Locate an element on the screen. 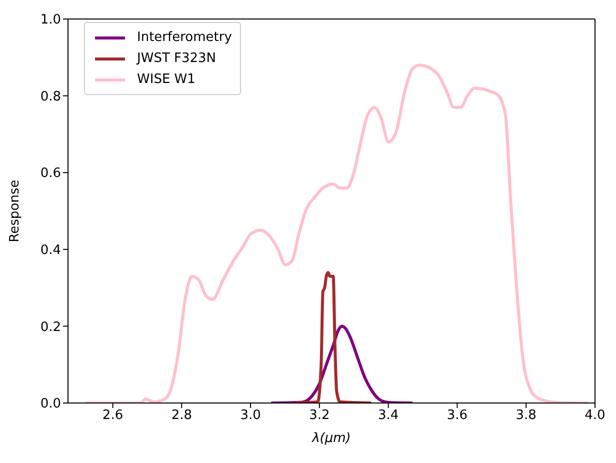 The width and height of the screenshot is (616, 463). x-tick-label: 2.6 is located at coordinates (113, 416).